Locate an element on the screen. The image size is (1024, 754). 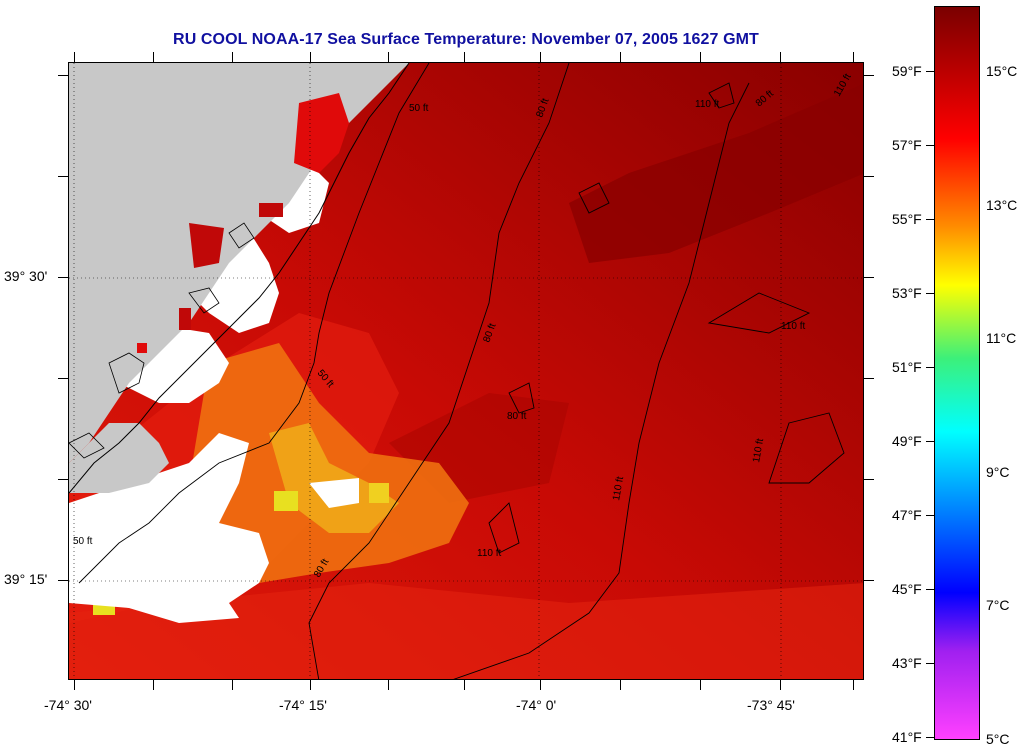
colorbar-f-label: 57°F is located at coordinates (907, 145).